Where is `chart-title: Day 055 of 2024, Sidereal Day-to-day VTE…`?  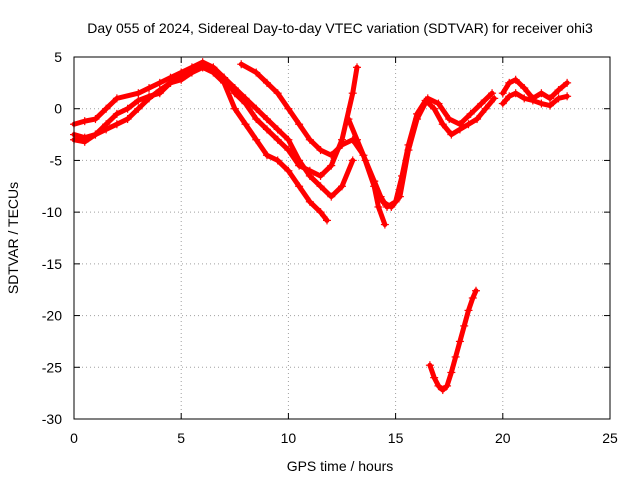
chart-title: Day 055 of 2024, Sidereal Day-to-day VTE… is located at coordinates (340, 28).